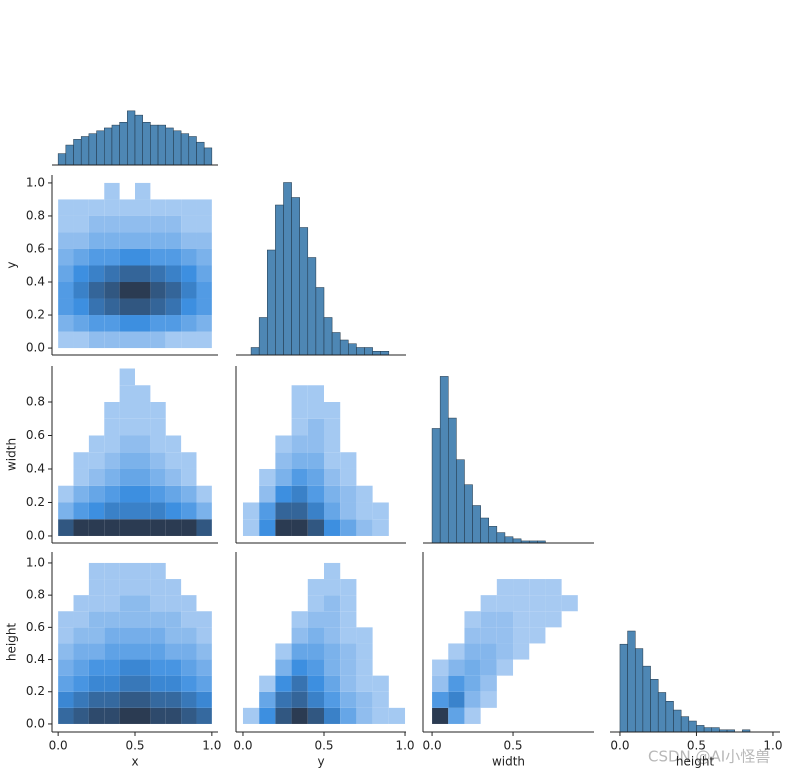 The image size is (792, 773). I want to click on x-axis-label: y, so click(320, 762).